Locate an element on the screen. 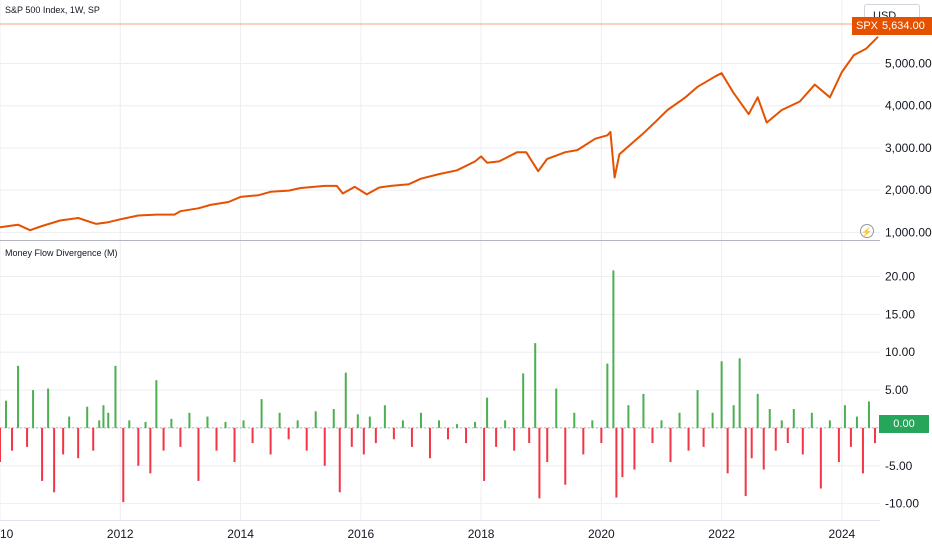 This screenshot has height=555, width=932. price-axis: 1,000.00 2,000.00 3,000.00 4,000.00 5,000.00 is located at coordinates (908, 148).